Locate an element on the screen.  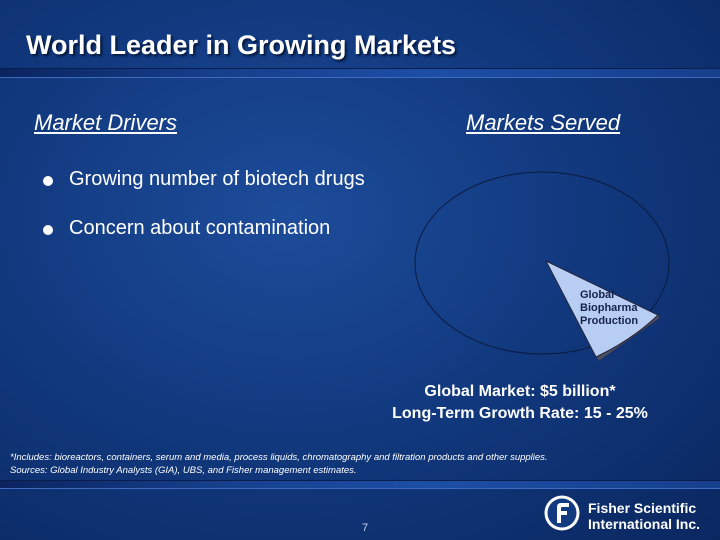
list-item: Growing number of biotech drugs is located at coordinates (202, 180).